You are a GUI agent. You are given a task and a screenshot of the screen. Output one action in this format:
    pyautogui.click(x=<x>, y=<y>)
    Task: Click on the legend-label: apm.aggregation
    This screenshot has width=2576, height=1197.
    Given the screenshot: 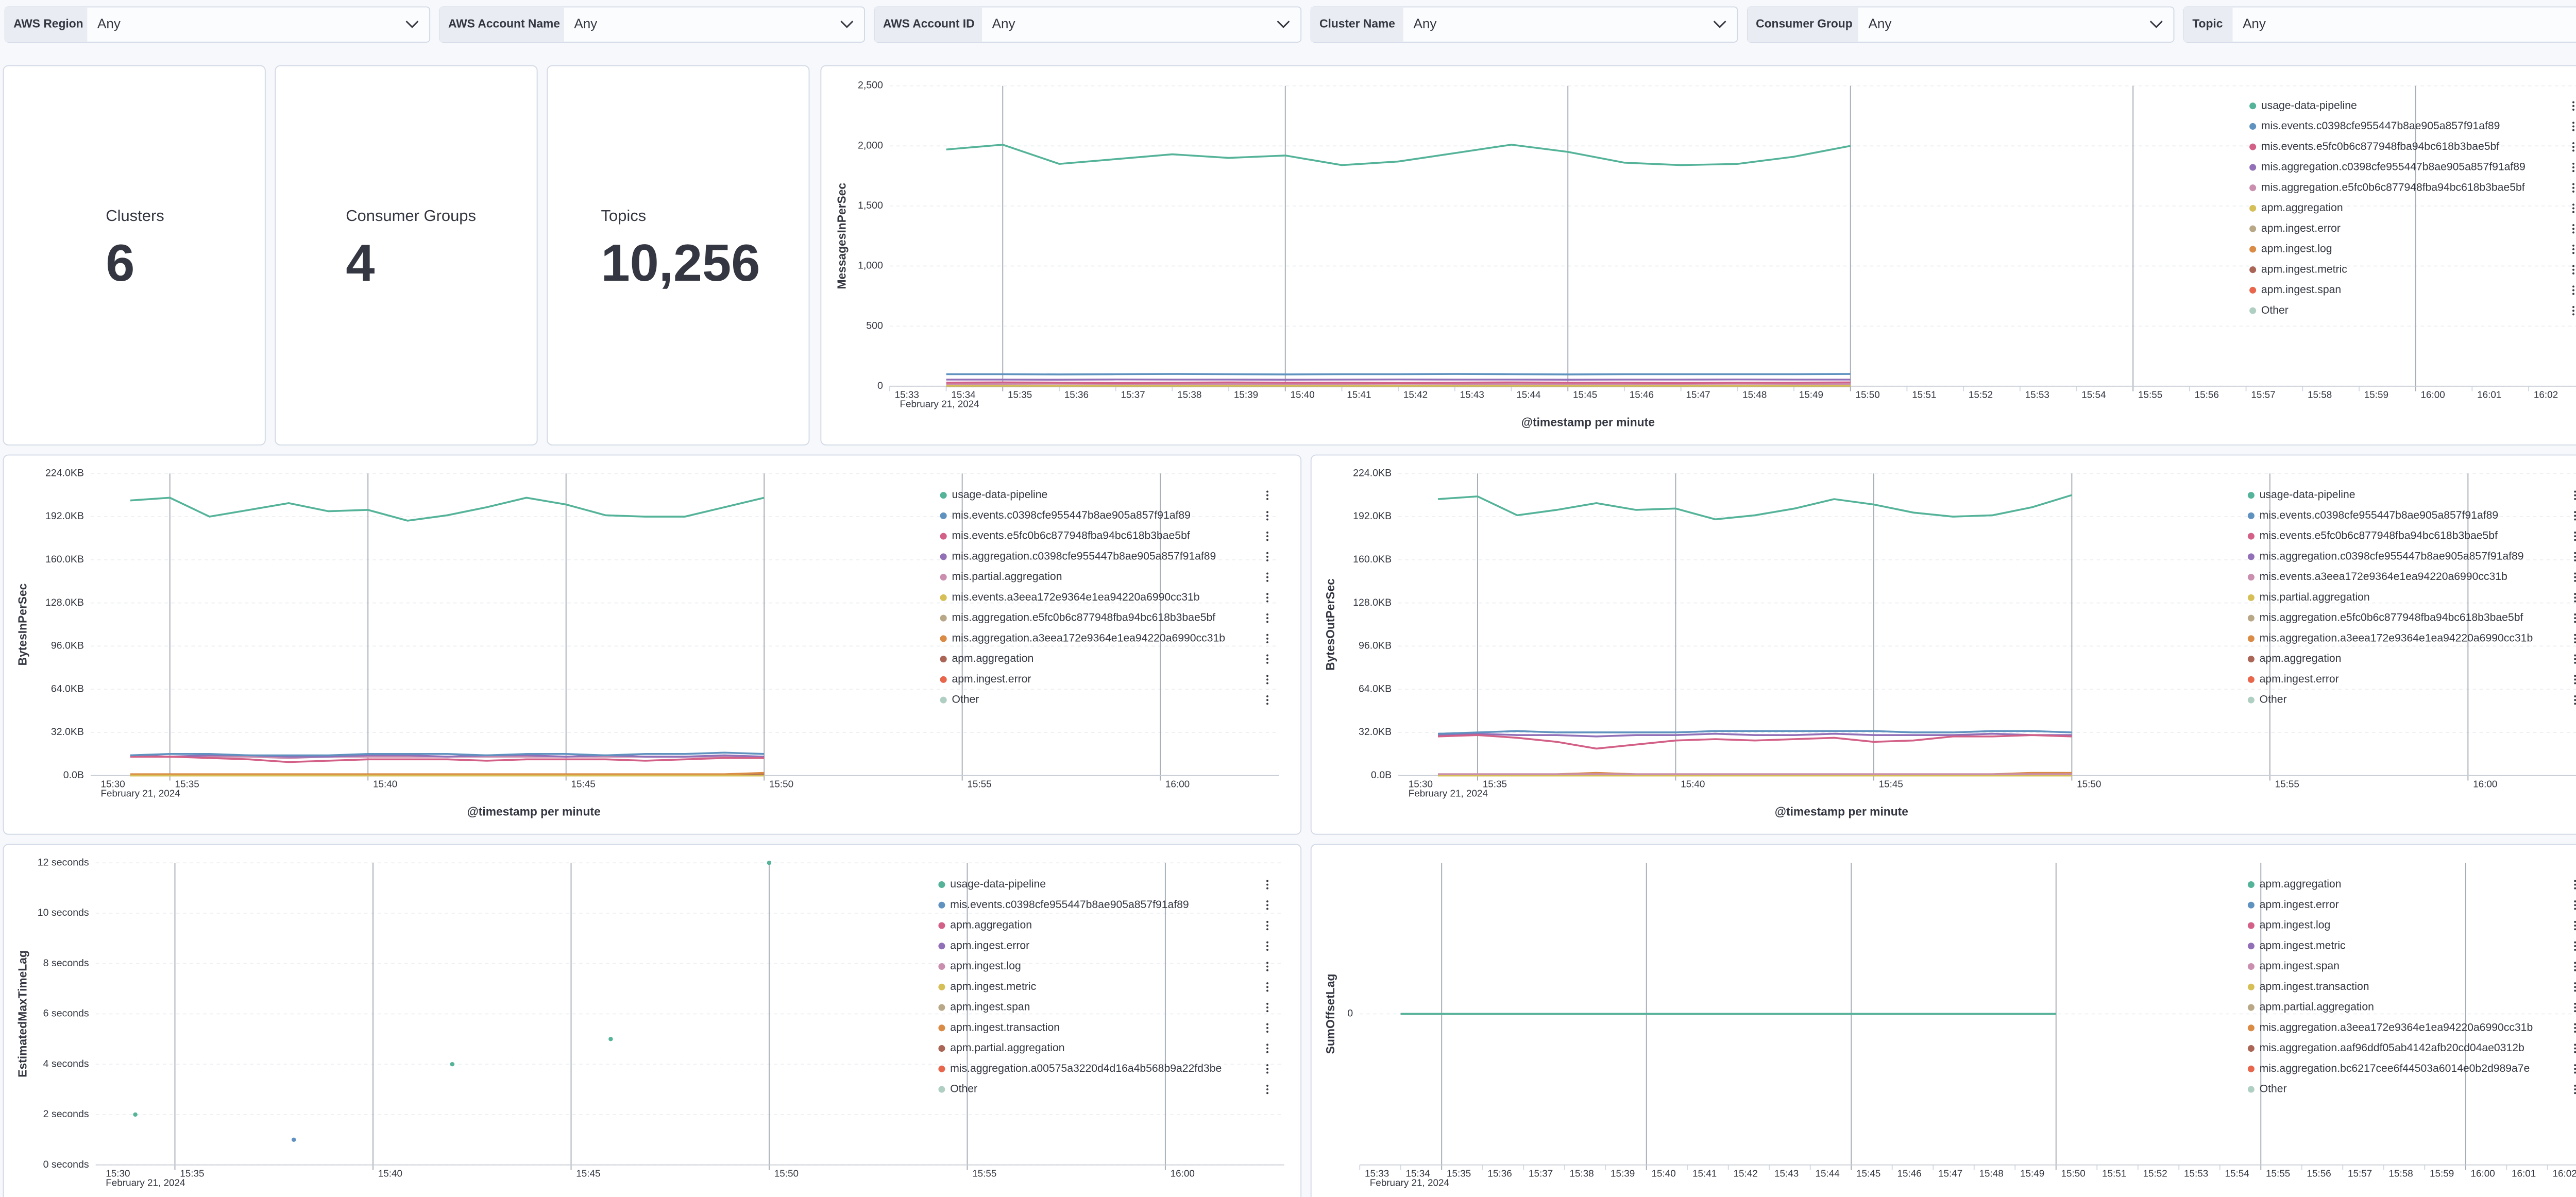 What is the action you would take?
    pyautogui.click(x=992, y=658)
    